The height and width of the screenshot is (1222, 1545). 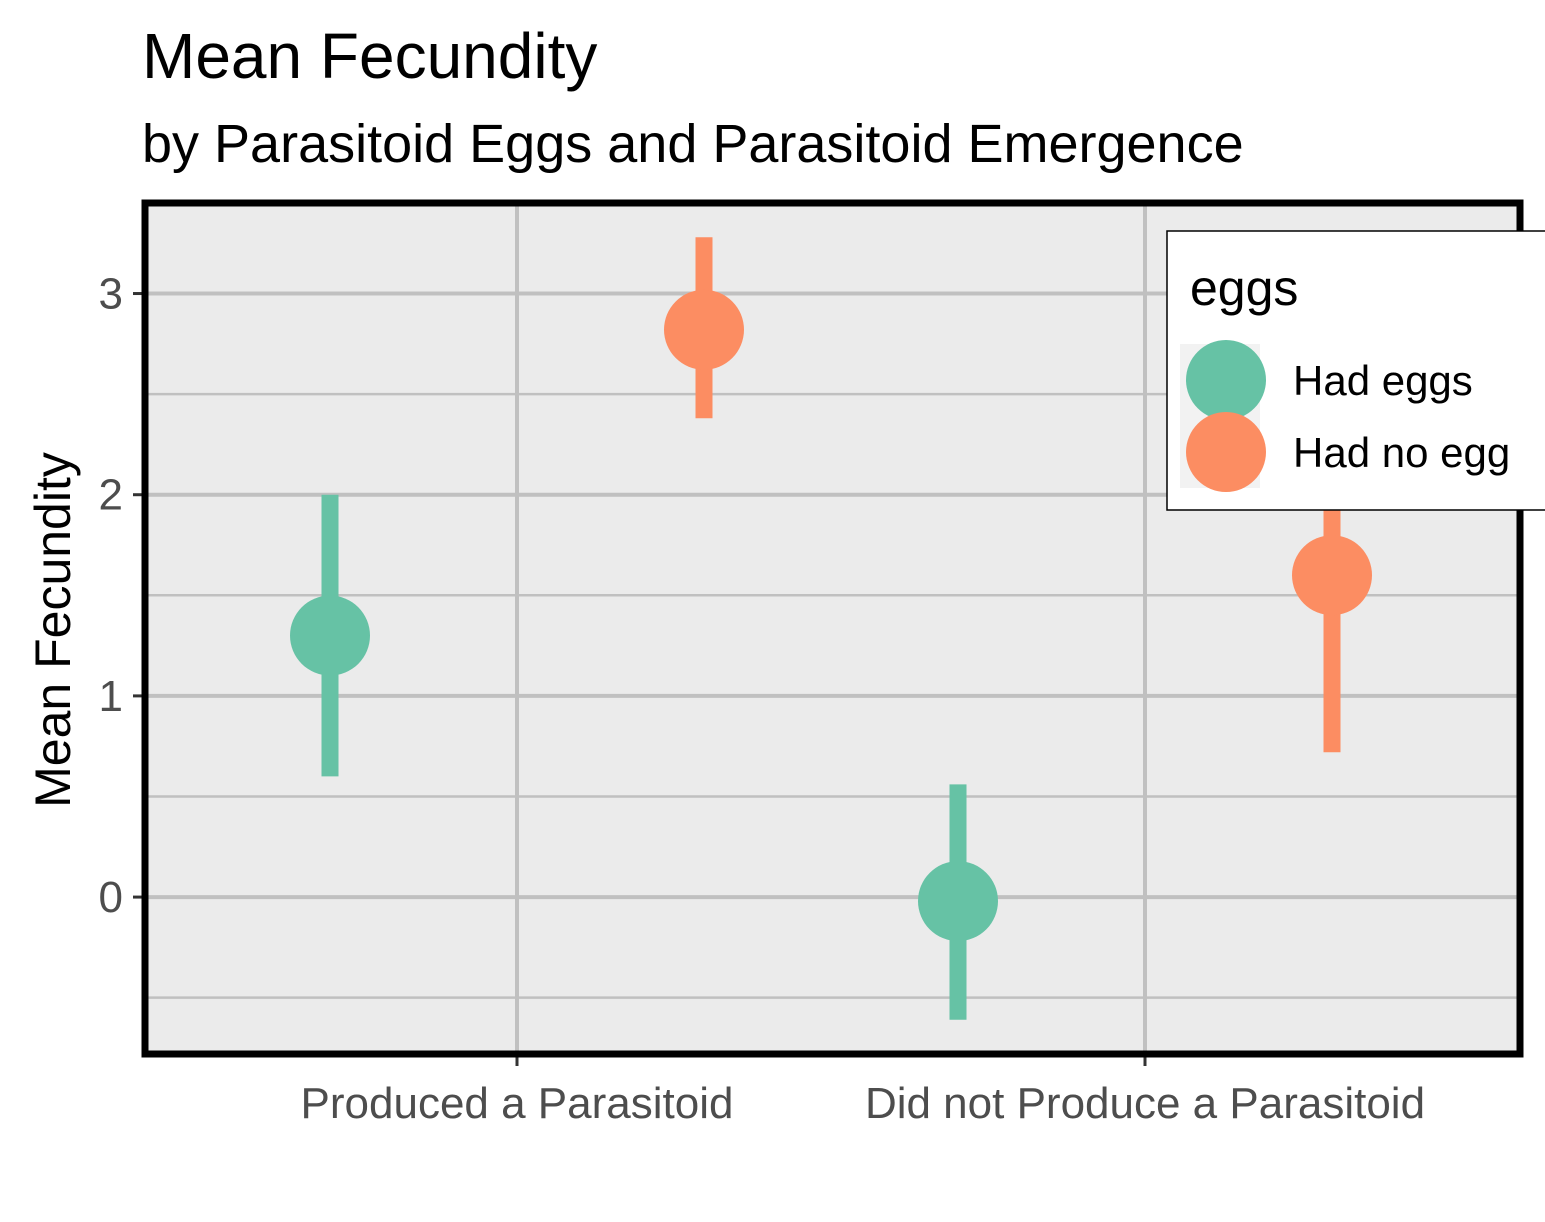 I want to click on legend-label: Had no egg, so click(x=1401, y=452).